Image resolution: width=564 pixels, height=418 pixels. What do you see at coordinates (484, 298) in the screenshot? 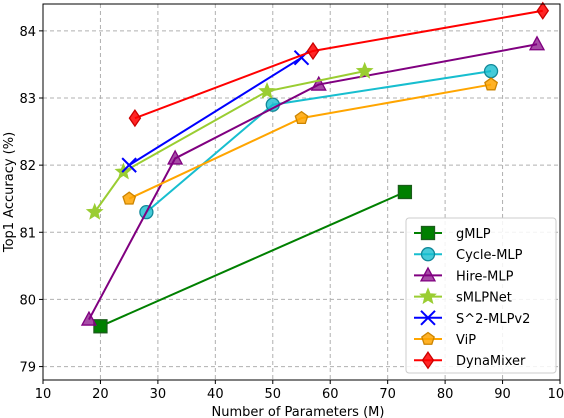
I see `legend-label: sMLPNet` at bounding box center [484, 298].